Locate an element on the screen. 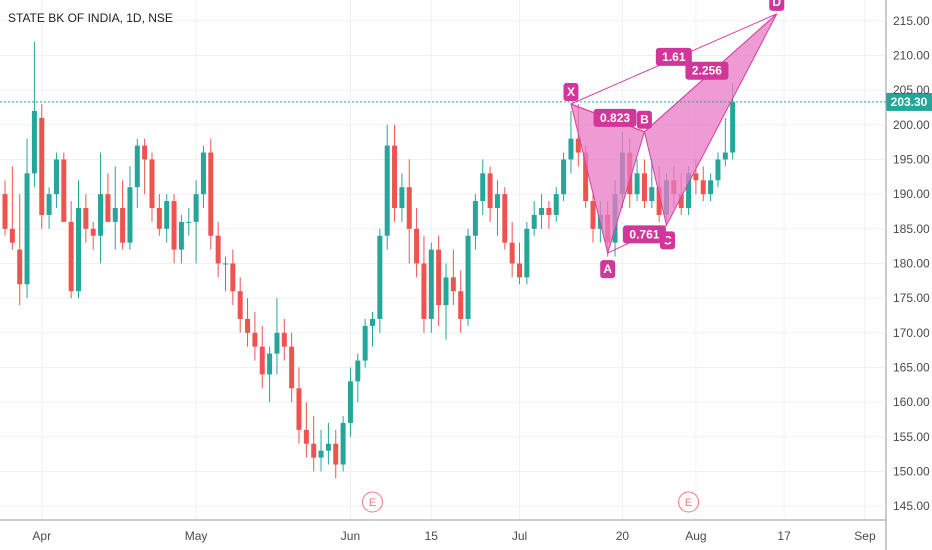  last-price-badge is located at coordinates (909, 101).